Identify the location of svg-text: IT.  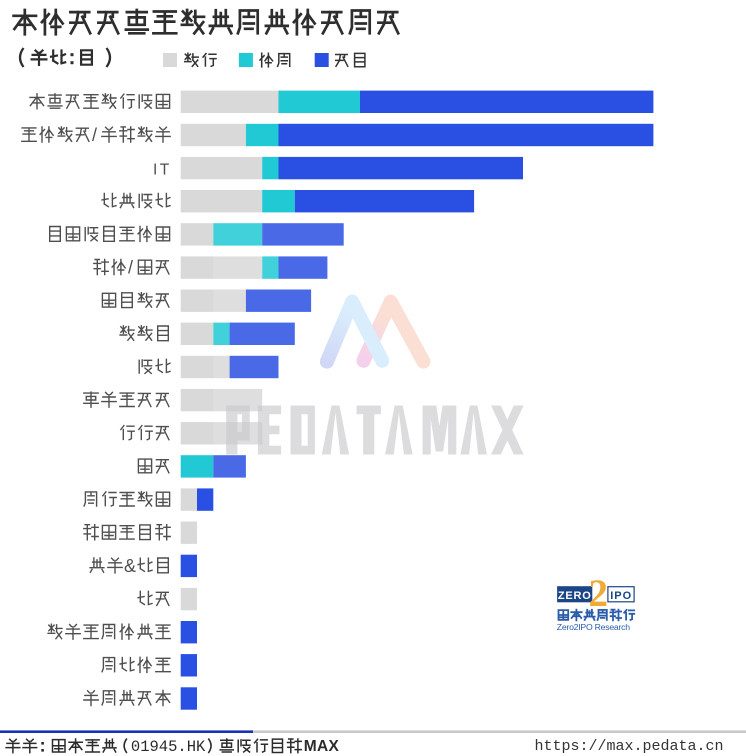
(162, 169).